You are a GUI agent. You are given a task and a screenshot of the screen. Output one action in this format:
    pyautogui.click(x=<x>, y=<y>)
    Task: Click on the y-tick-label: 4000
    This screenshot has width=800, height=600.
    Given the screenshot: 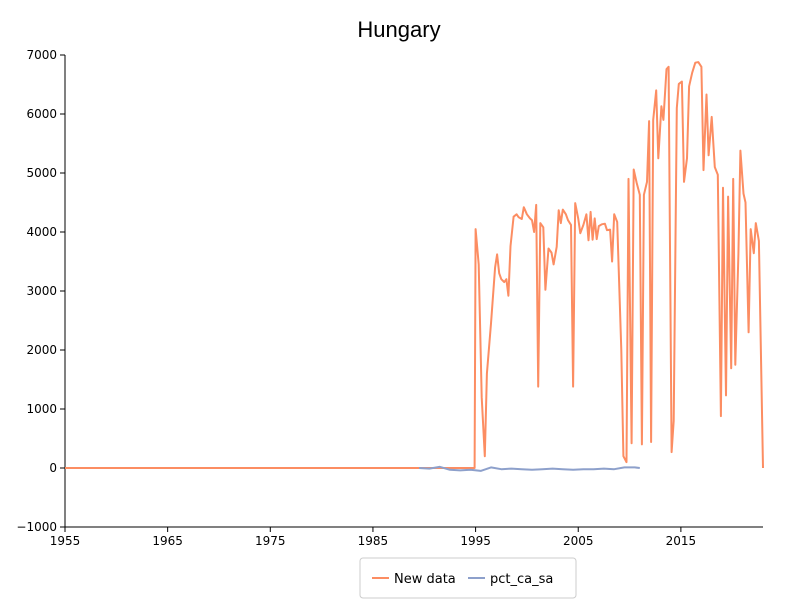 What is the action you would take?
    pyautogui.click(x=41, y=232)
    